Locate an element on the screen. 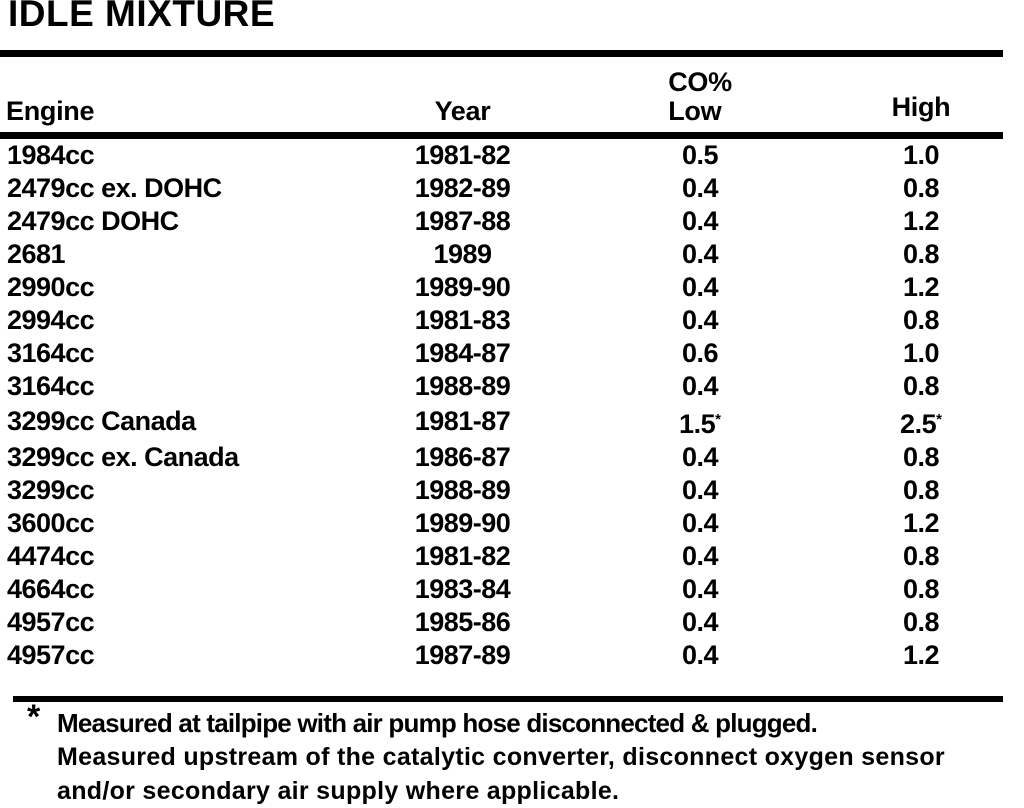  table-row: 4957cc 1987-89 0.4 1.2 is located at coordinates (501, 655).